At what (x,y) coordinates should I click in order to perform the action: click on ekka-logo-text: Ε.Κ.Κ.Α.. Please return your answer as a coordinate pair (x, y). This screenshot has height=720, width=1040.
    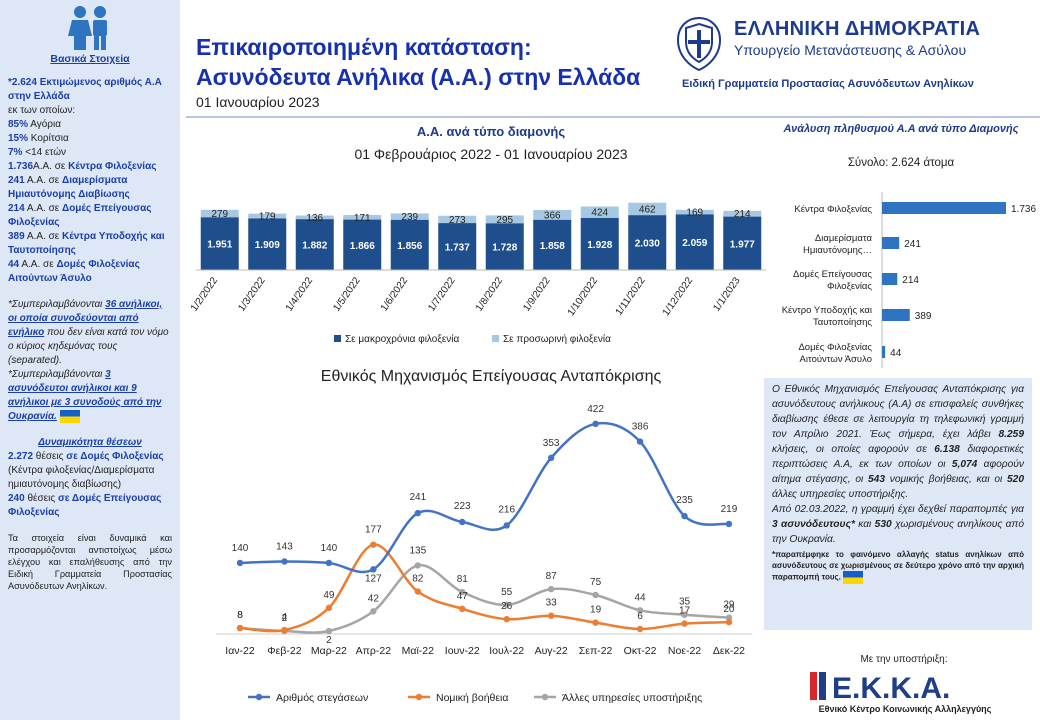
    Looking at the image, I should click on (891, 687).